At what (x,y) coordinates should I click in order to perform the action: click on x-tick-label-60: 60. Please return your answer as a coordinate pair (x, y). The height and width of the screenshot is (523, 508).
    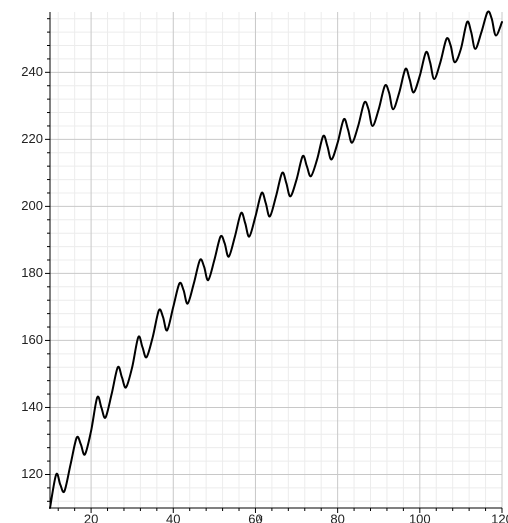
    Looking at the image, I should click on (255, 517).